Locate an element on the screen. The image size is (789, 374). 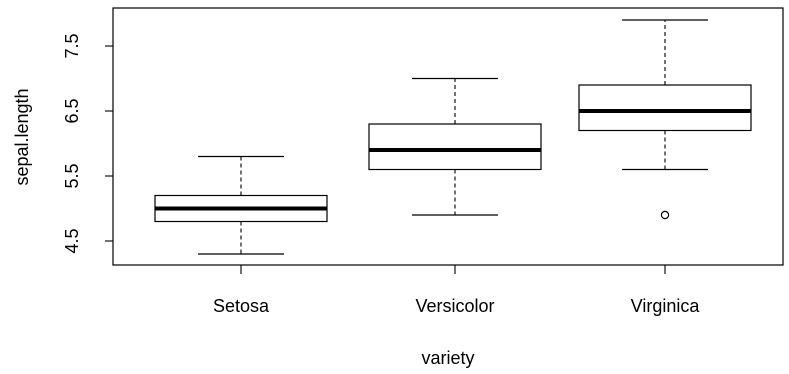
box-iqr-virginica is located at coordinates (665, 108).